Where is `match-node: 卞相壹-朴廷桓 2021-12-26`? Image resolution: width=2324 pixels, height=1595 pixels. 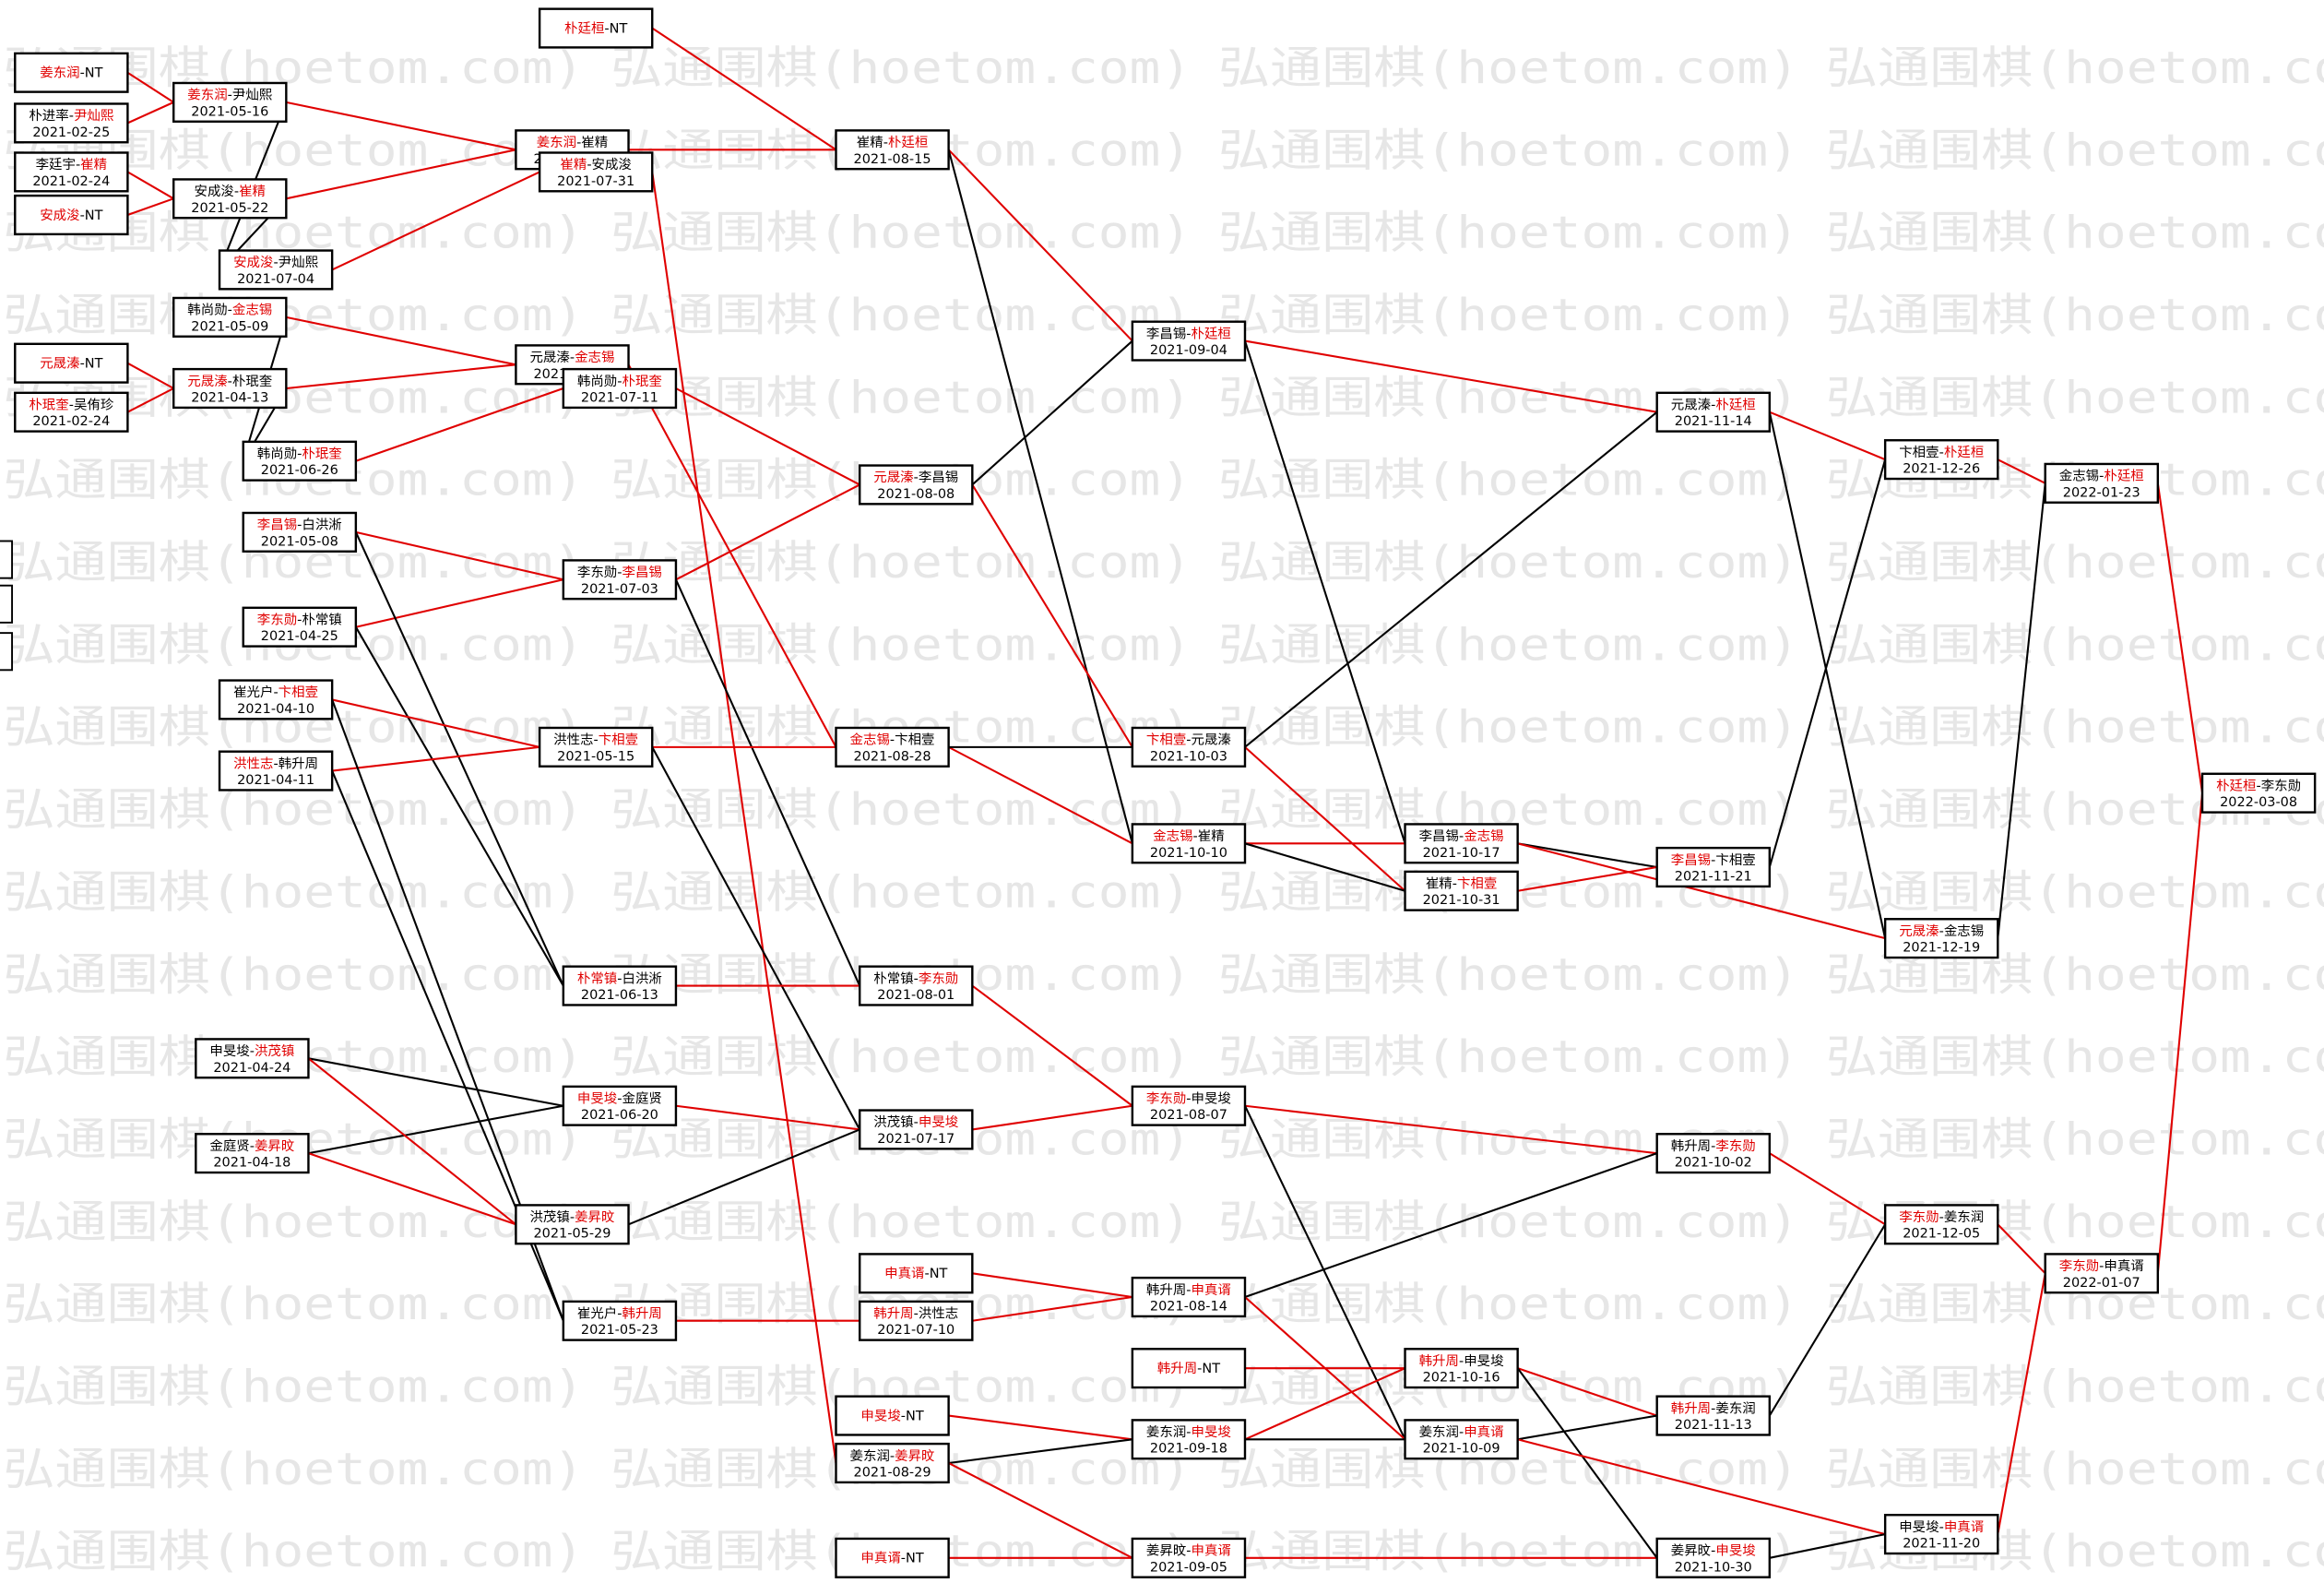
match-node: 卞相壹-朴廷桓 2021-12-26 is located at coordinates (1941, 460).